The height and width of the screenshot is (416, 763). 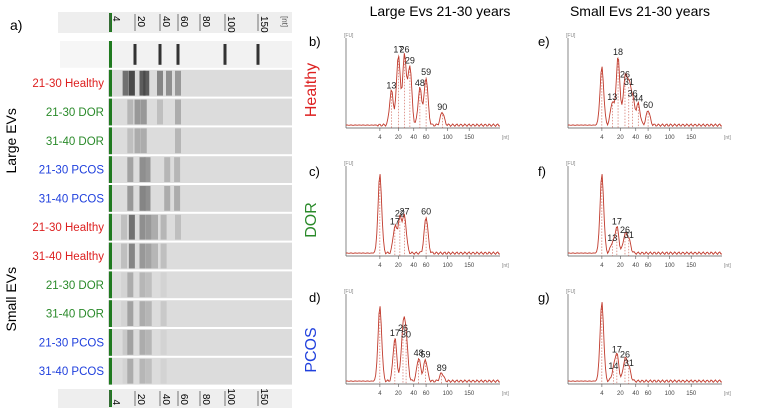 I want to click on gel-lane, so click(x=176, y=54).